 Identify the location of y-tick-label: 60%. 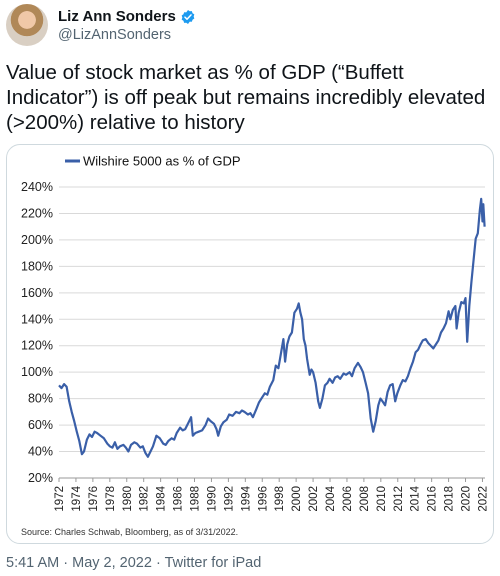
(40, 425).